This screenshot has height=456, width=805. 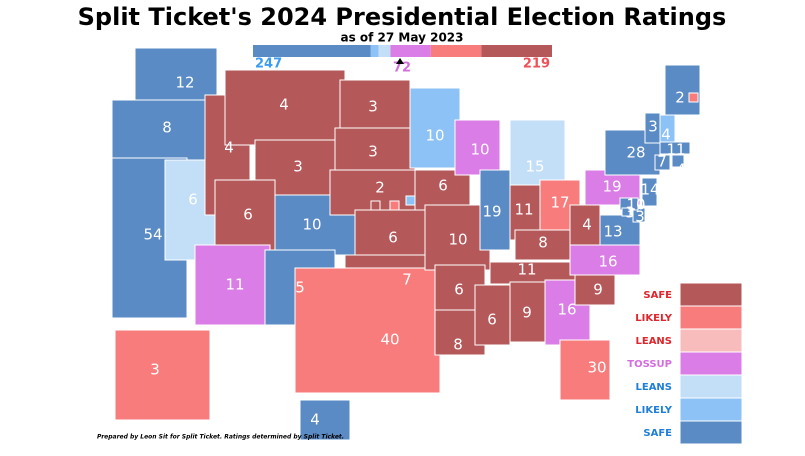 I want to click on tally-tossup: 72, so click(x=402, y=68).